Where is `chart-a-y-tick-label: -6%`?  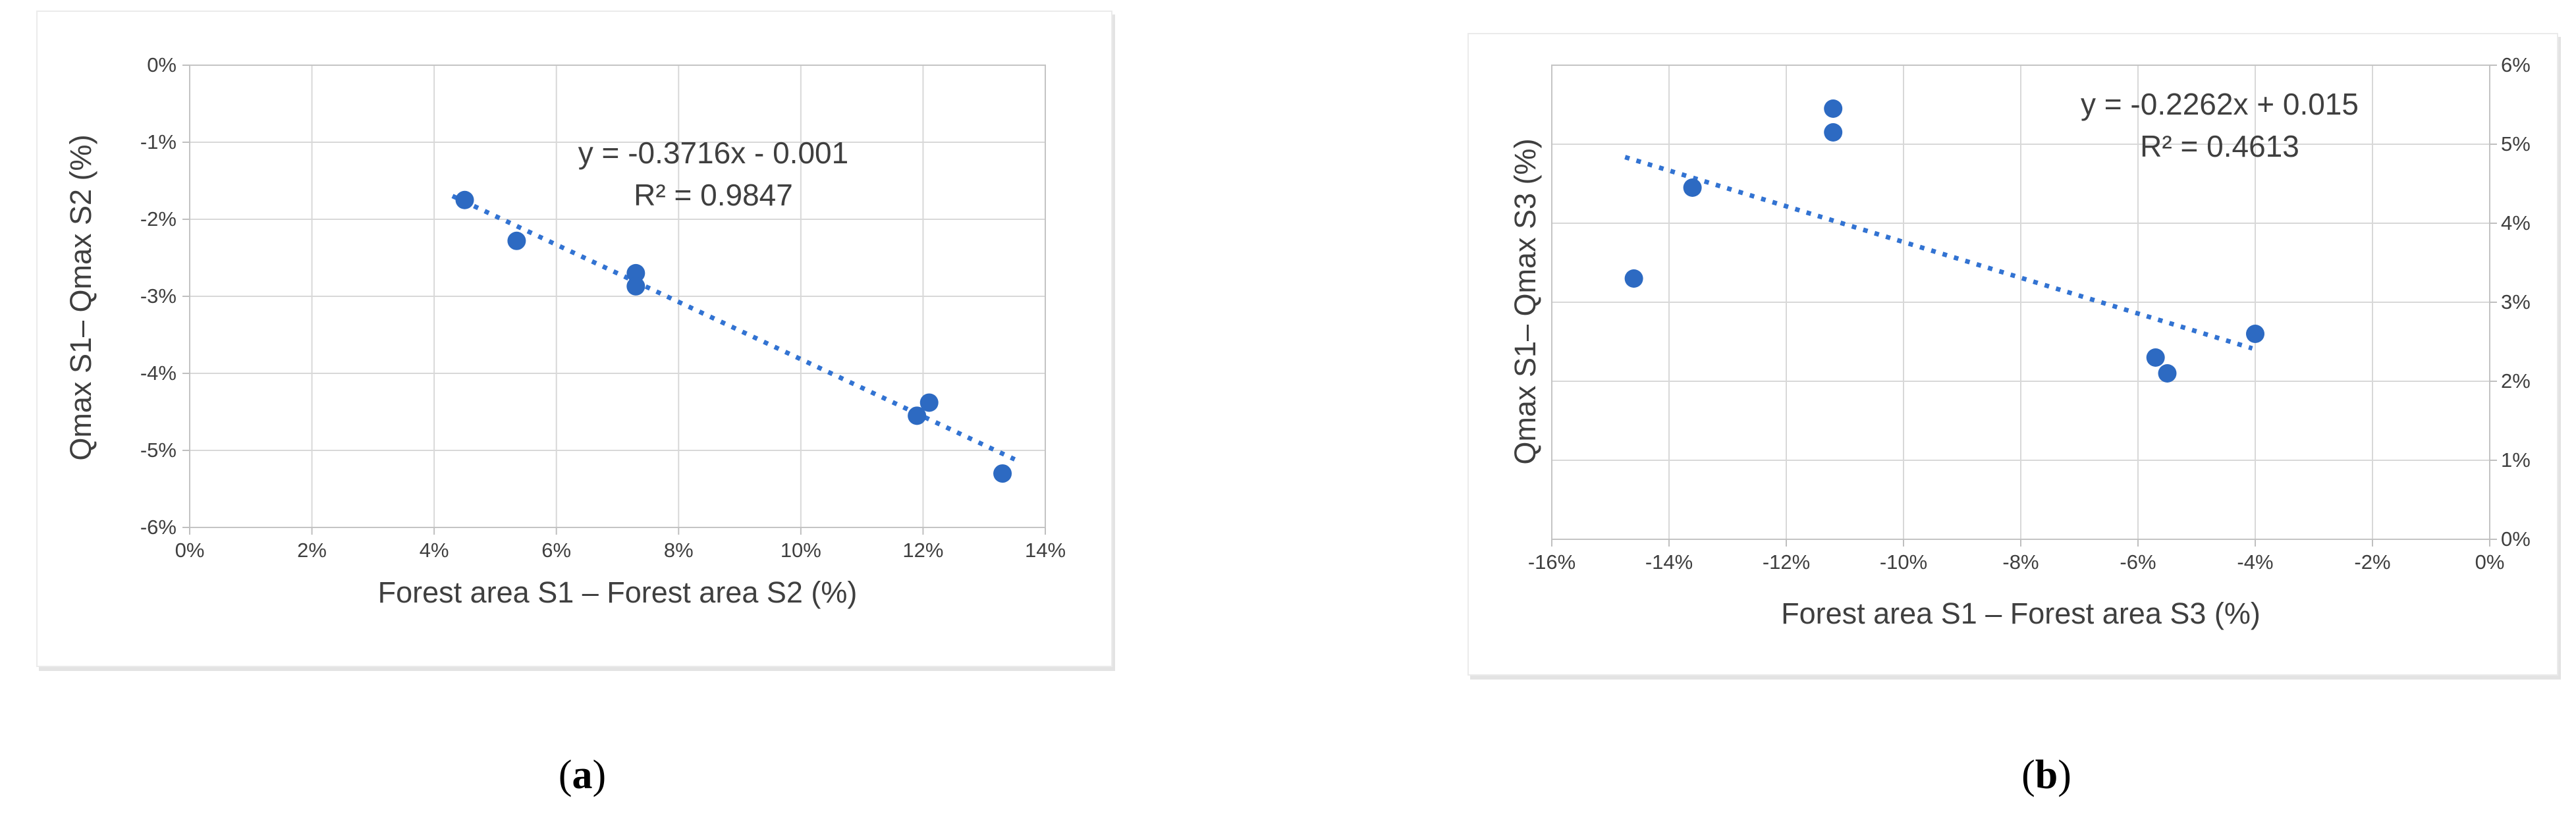 chart-a-y-tick-label: -6% is located at coordinates (158, 527).